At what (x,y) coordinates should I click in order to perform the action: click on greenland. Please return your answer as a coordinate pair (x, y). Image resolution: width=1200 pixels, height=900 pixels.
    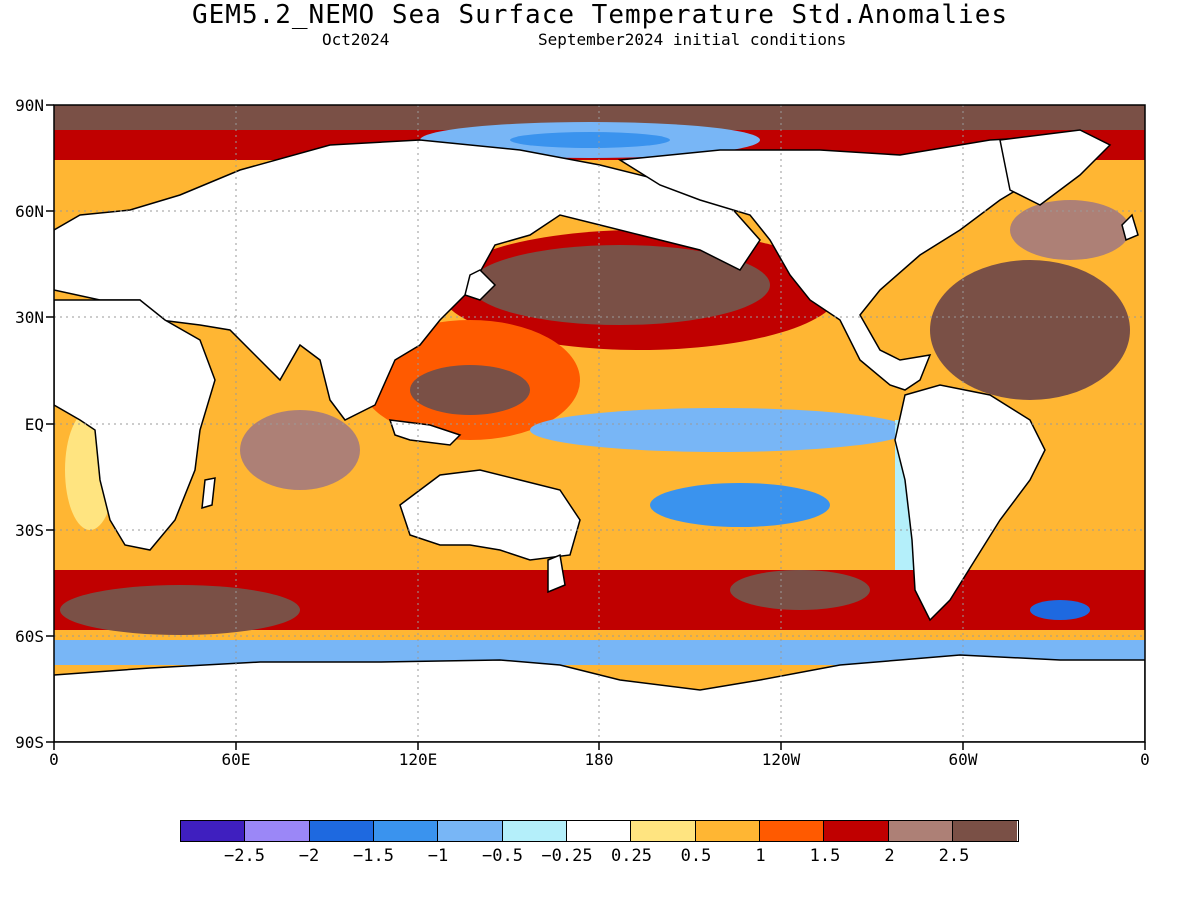
    Looking at the image, I should click on (1055, 167).